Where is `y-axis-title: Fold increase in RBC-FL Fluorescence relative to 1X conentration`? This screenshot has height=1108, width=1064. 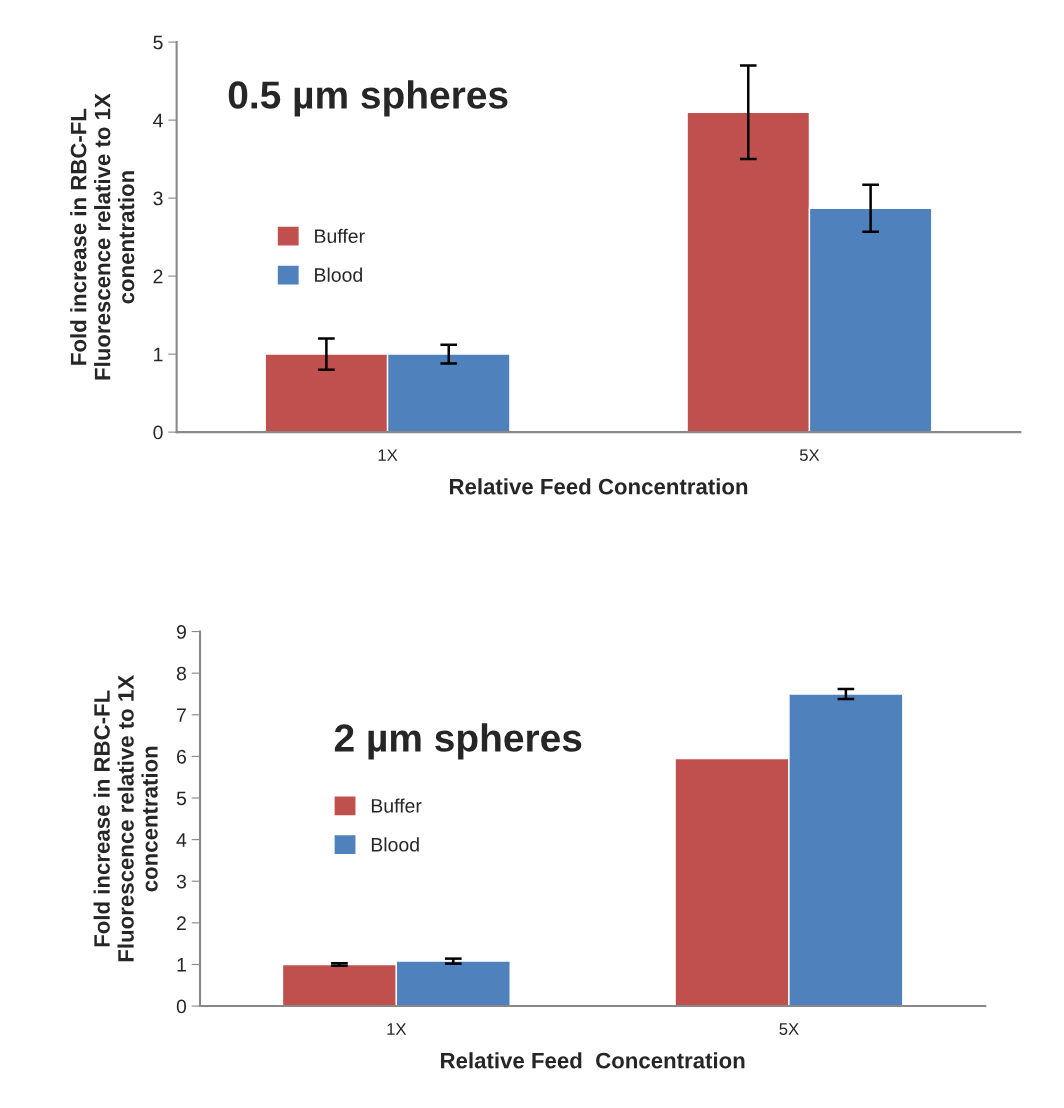
y-axis-title: Fold increase in RBC-FL Fluorescence relative to 1X conentration is located at coordinates (102, 236).